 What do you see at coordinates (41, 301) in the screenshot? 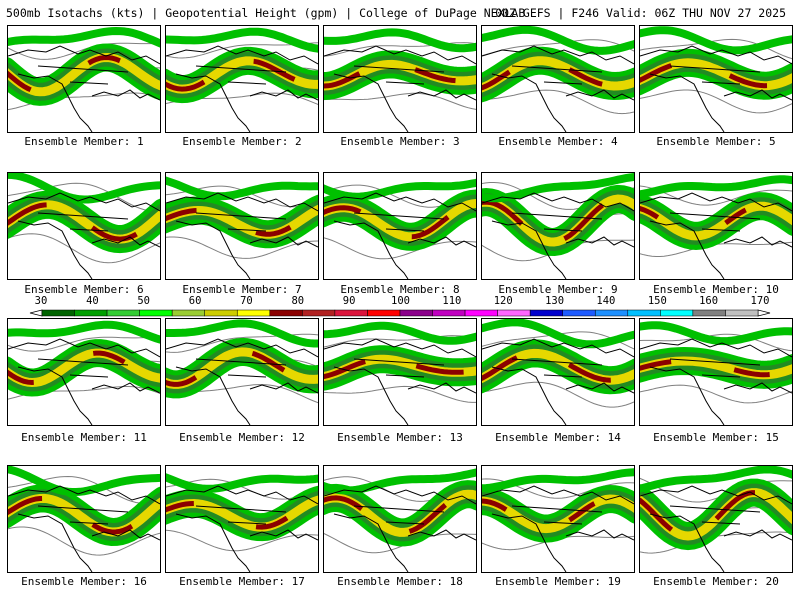
I see `colorbar-tick-label: 30` at bounding box center [41, 301].